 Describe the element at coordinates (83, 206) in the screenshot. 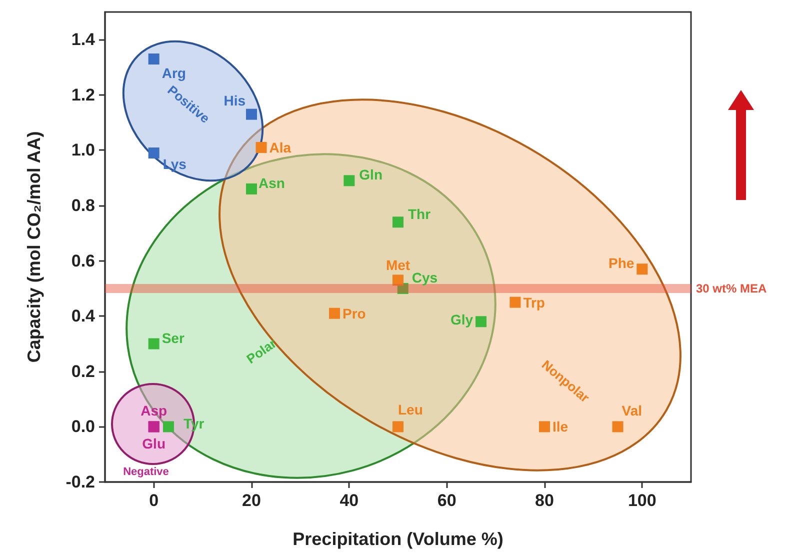

I see `y-tick-label: 0.8` at that location.